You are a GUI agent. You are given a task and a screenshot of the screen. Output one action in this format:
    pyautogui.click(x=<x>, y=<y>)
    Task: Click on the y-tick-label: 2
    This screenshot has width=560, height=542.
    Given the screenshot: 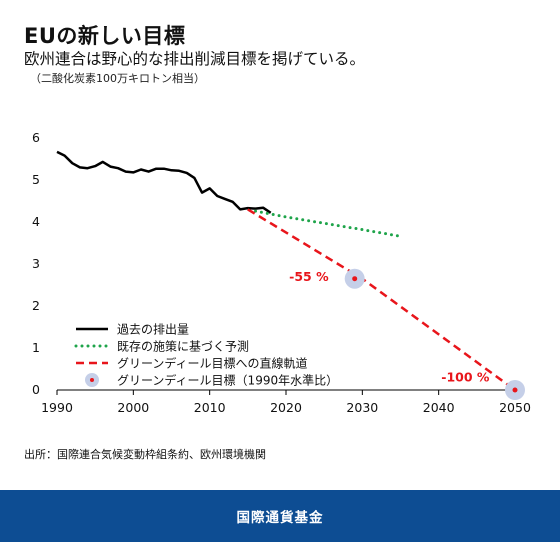 What is the action you would take?
    pyautogui.click(x=36, y=305)
    